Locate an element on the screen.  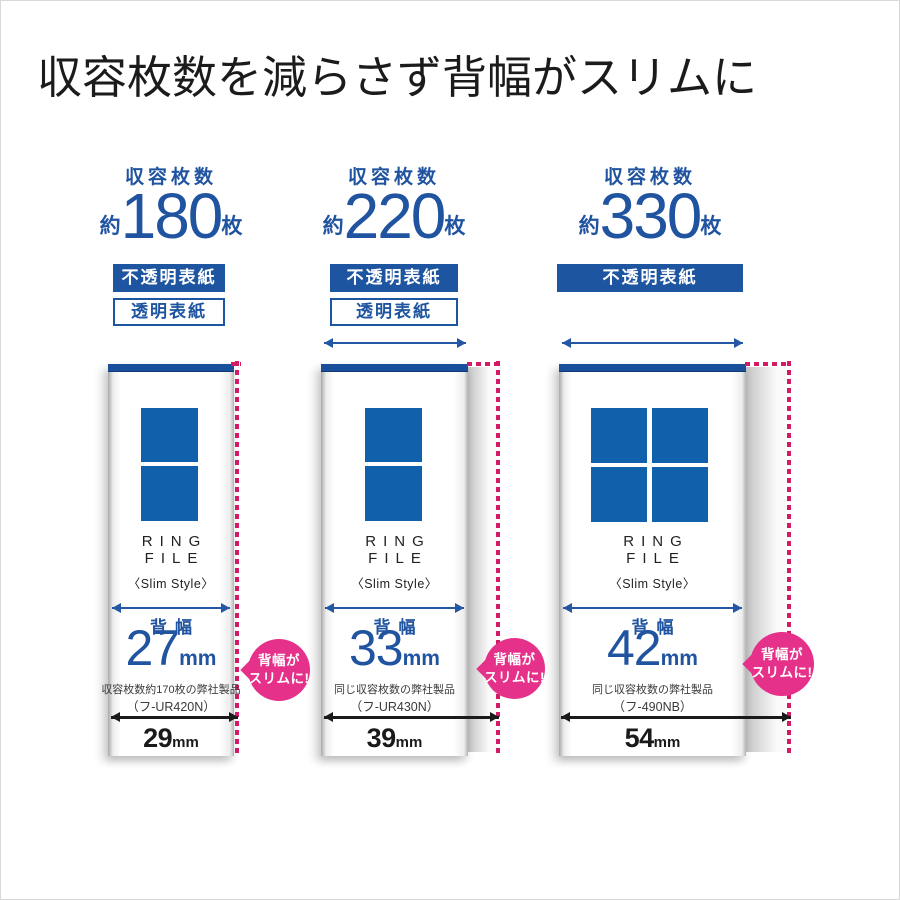
spine-width-value: 27mm is located at coordinates (171, 648).